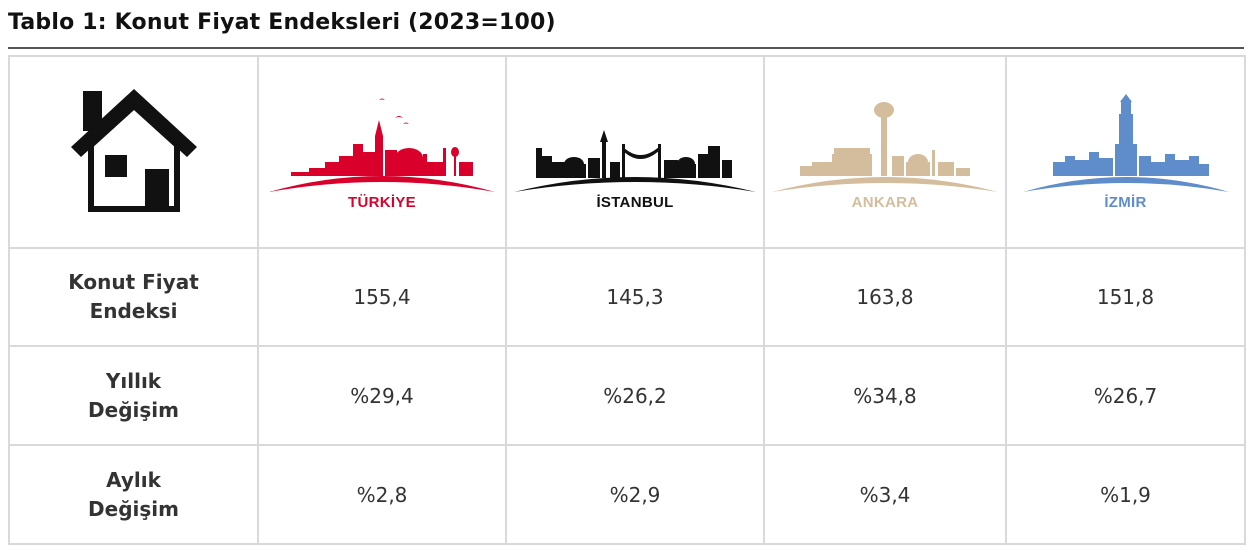 The width and height of the screenshot is (1252, 557). What do you see at coordinates (133, 396) in the screenshot?
I see `row-label-annual-change: Yıllık Değişim` at bounding box center [133, 396].